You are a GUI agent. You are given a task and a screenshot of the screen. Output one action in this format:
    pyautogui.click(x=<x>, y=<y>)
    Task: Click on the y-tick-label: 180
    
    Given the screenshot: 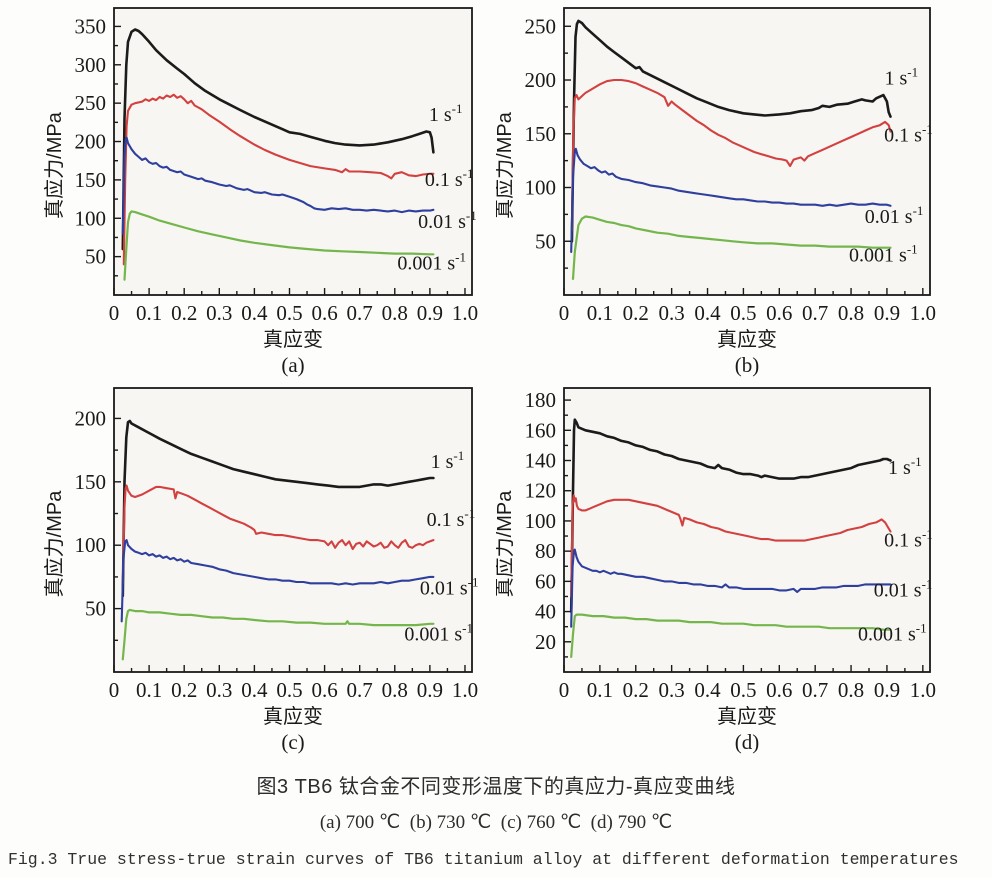 What is the action you would take?
    pyautogui.click(x=541, y=400)
    